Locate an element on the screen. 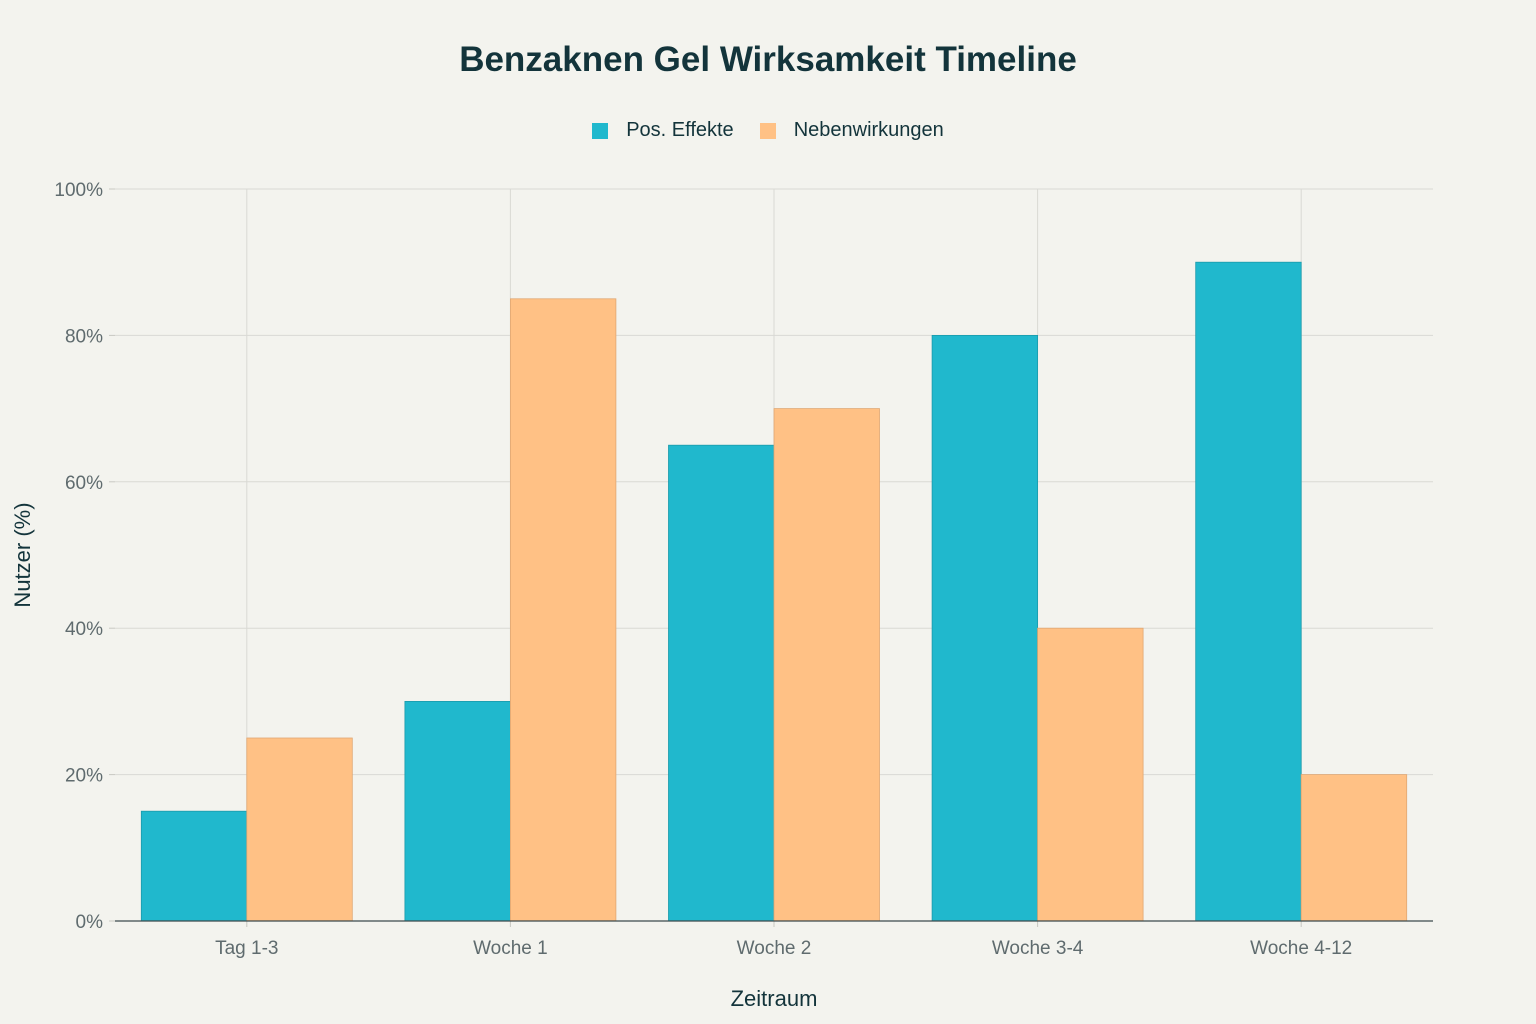  chart-legend: Pos. Effekte Nebenwirkungen is located at coordinates (768, 130).